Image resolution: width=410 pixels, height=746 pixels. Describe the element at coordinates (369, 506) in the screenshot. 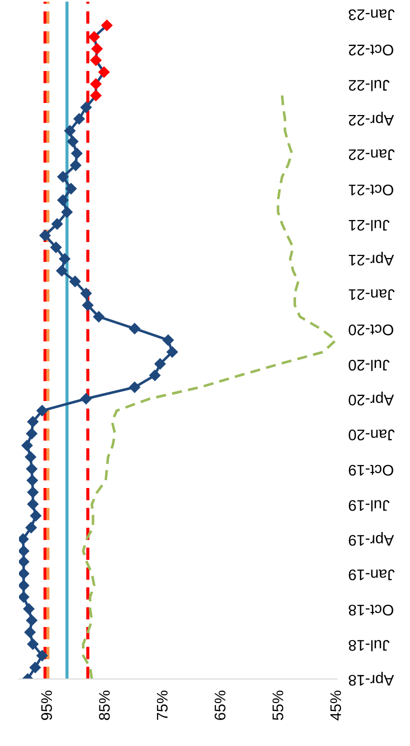

I see `y-tick-label: Jul-19` at that location.